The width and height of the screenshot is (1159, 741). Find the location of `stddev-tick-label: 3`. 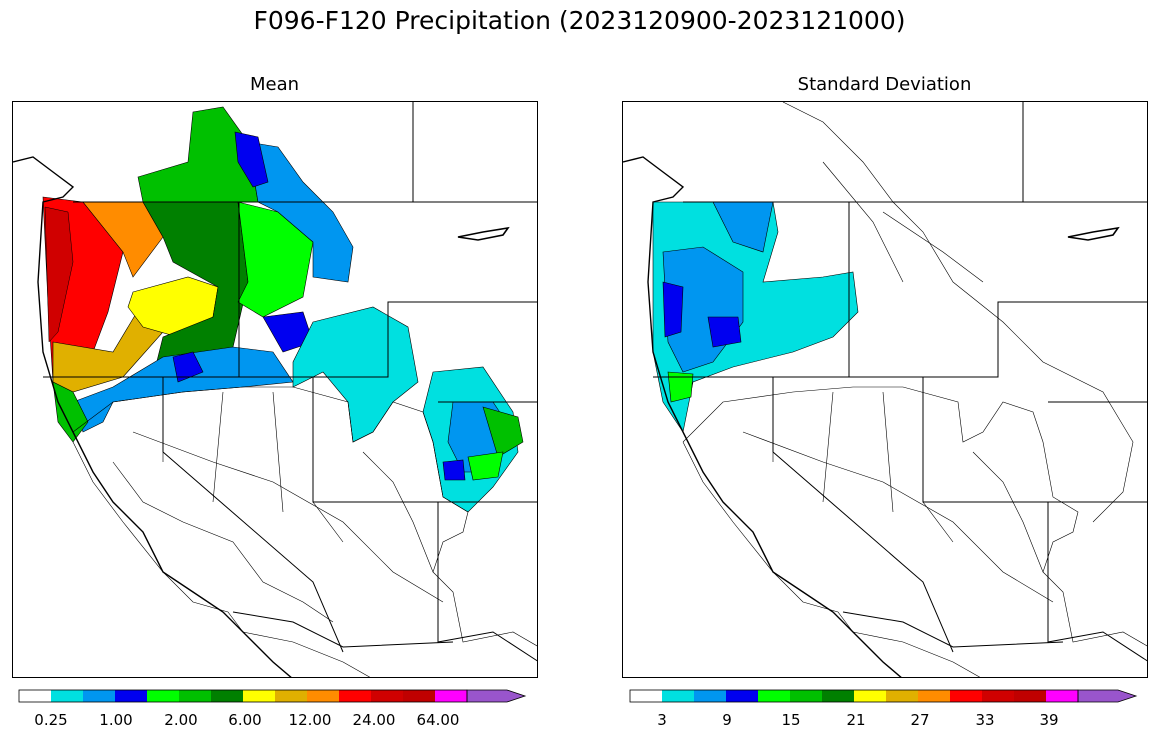

stddev-tick-label: 3 is located at coordinates (662, 720).